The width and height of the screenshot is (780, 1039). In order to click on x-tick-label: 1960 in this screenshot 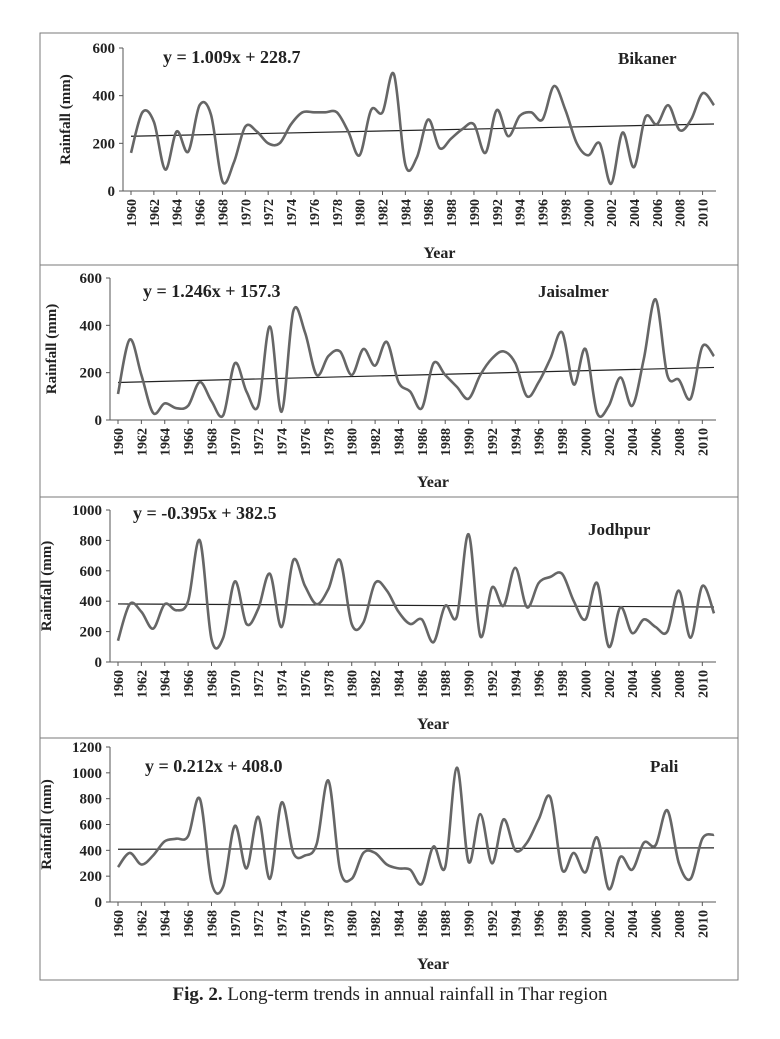, I will do `click(132, 213)`.